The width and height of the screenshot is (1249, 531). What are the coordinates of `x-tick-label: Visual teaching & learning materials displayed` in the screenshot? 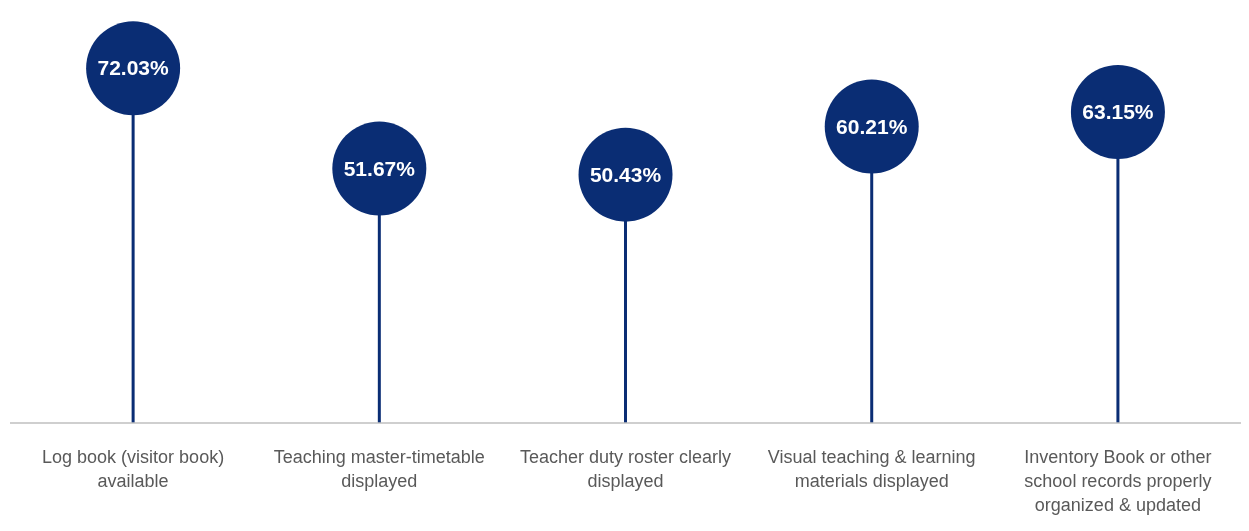 It's located at (871, 469).